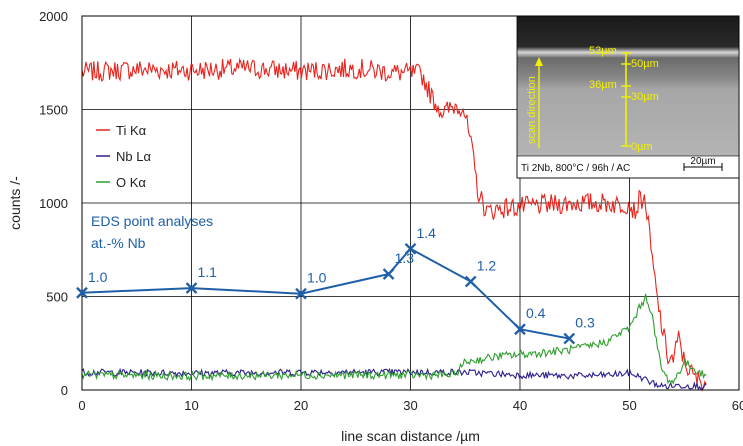  I want to click on scan-arrow-head, so click(539, 61).